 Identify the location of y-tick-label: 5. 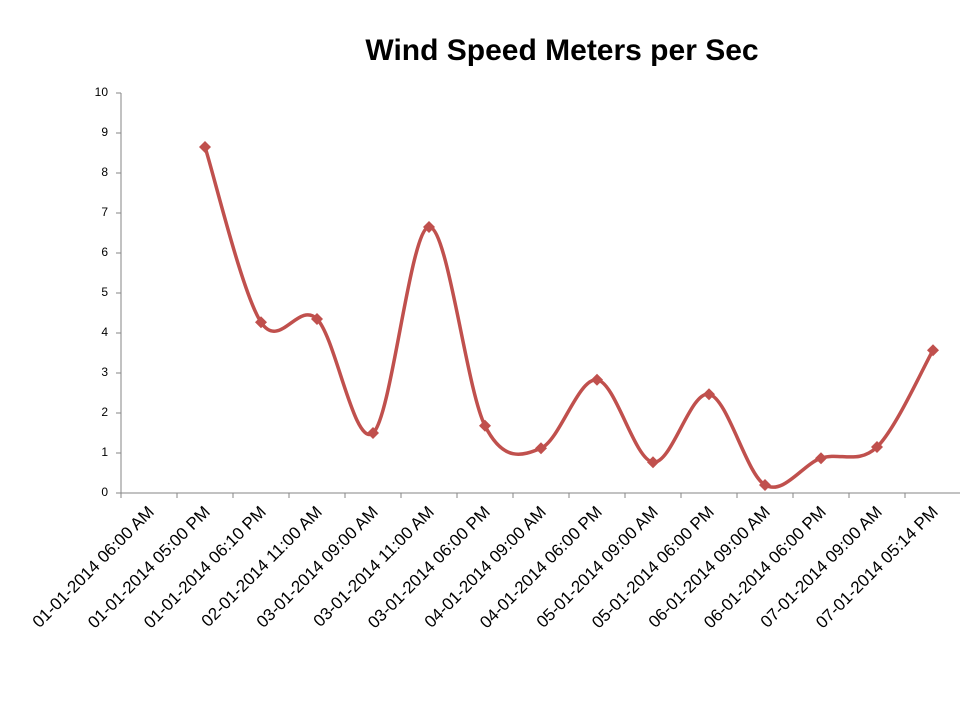
(104, 292).